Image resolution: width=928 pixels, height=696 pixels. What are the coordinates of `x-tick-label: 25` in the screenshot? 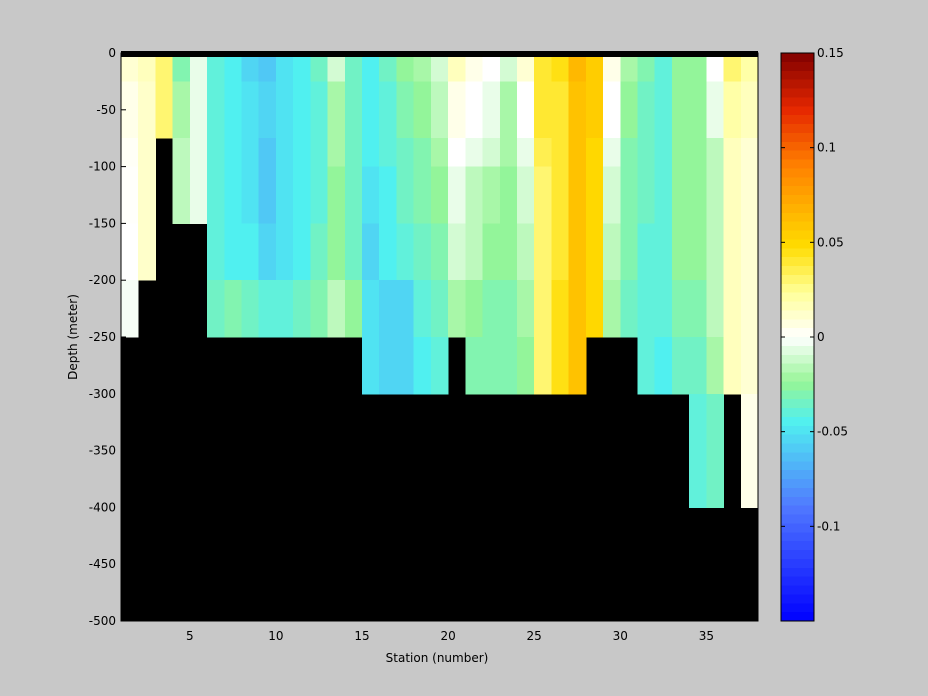 It's located at (534, 636).